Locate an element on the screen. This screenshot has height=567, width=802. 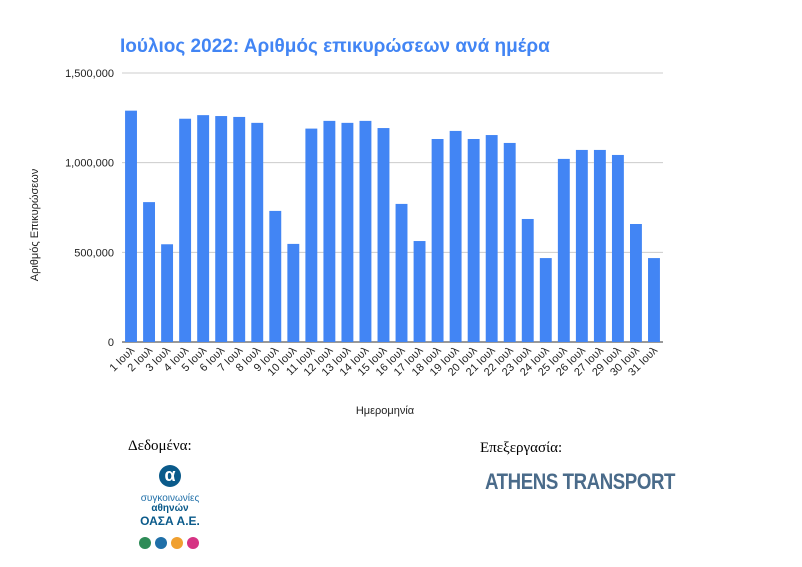
y-tick-label: 500,000 is located at coordinates (94, 253).